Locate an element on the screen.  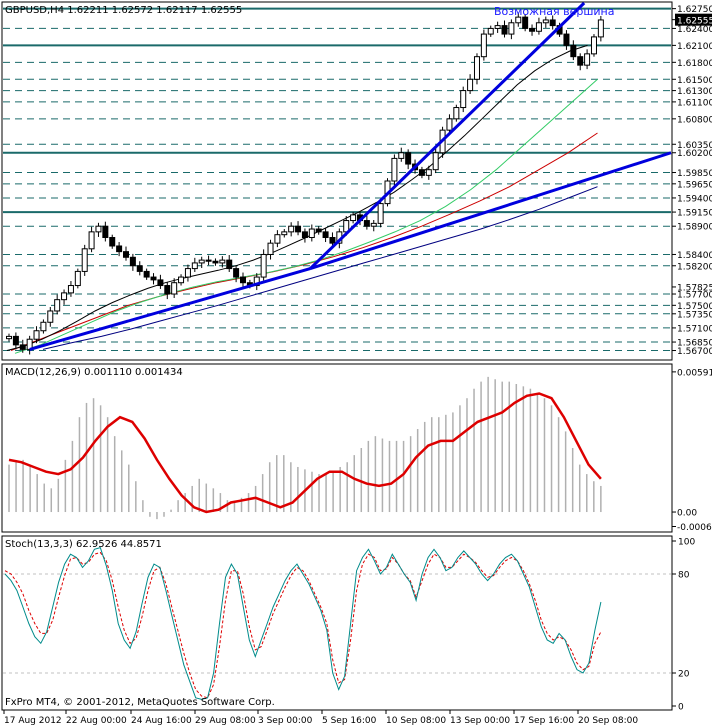
stoch-tick-label: 20 is located at coordinates (684, 675).